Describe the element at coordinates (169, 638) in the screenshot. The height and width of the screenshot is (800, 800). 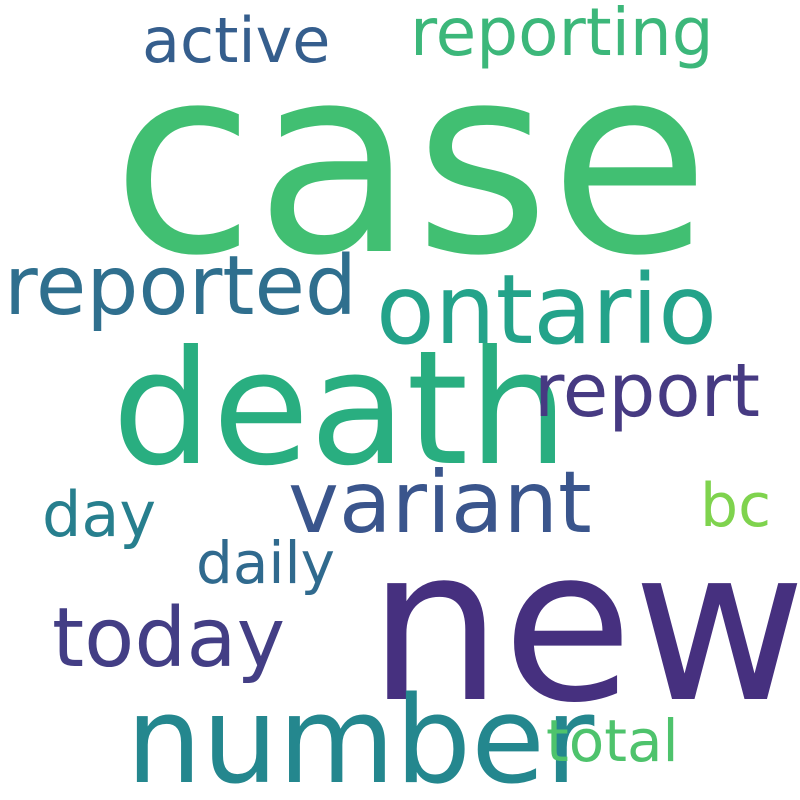
I see `word-today: today` at that location.